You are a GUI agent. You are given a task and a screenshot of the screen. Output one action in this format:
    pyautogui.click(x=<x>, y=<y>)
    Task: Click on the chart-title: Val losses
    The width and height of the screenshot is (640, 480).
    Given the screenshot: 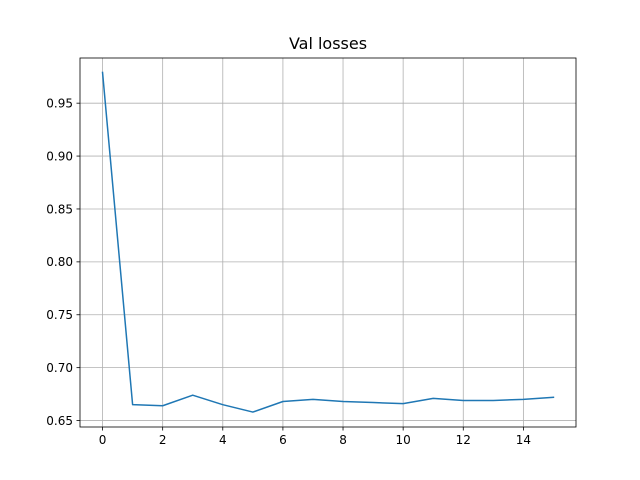 What is the action you would take?
    pyautogui.click(x=328, y=43)
    